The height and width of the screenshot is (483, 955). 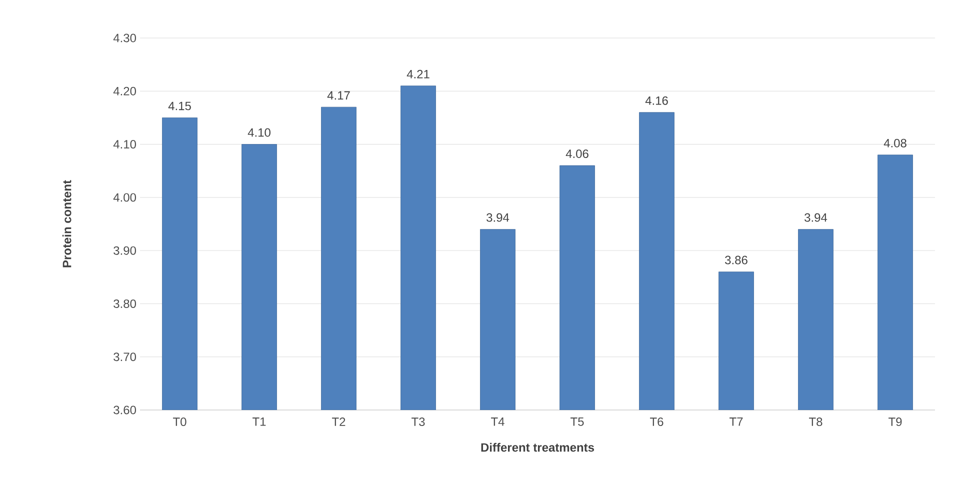 I want to click on x-tick-label: T6, so click(x=657, y=422).